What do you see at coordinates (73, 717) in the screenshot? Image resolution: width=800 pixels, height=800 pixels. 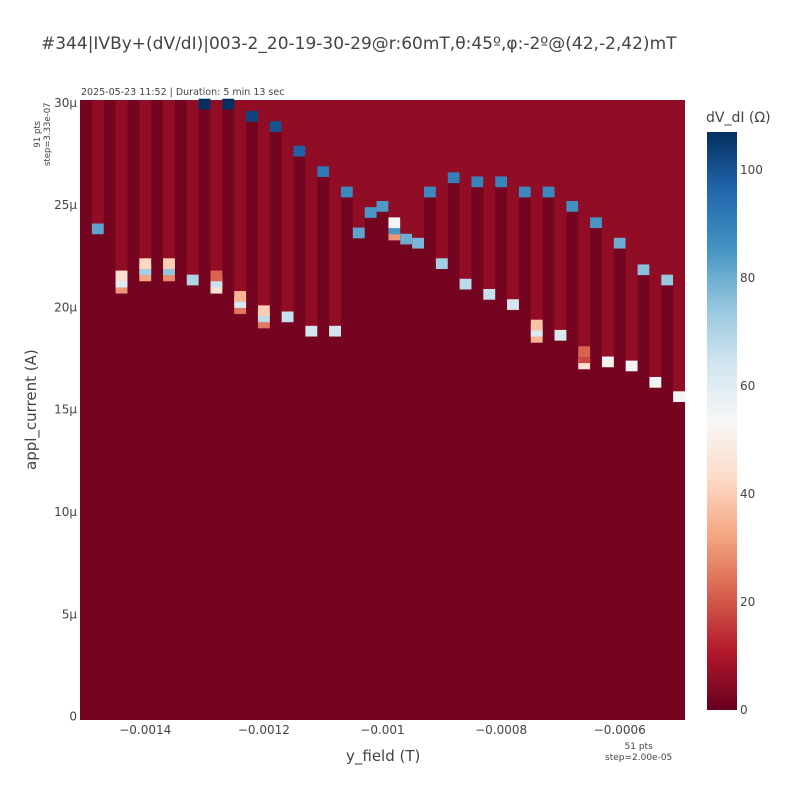 I see `y-tick-label: 0` at bounding box center [73, 717].